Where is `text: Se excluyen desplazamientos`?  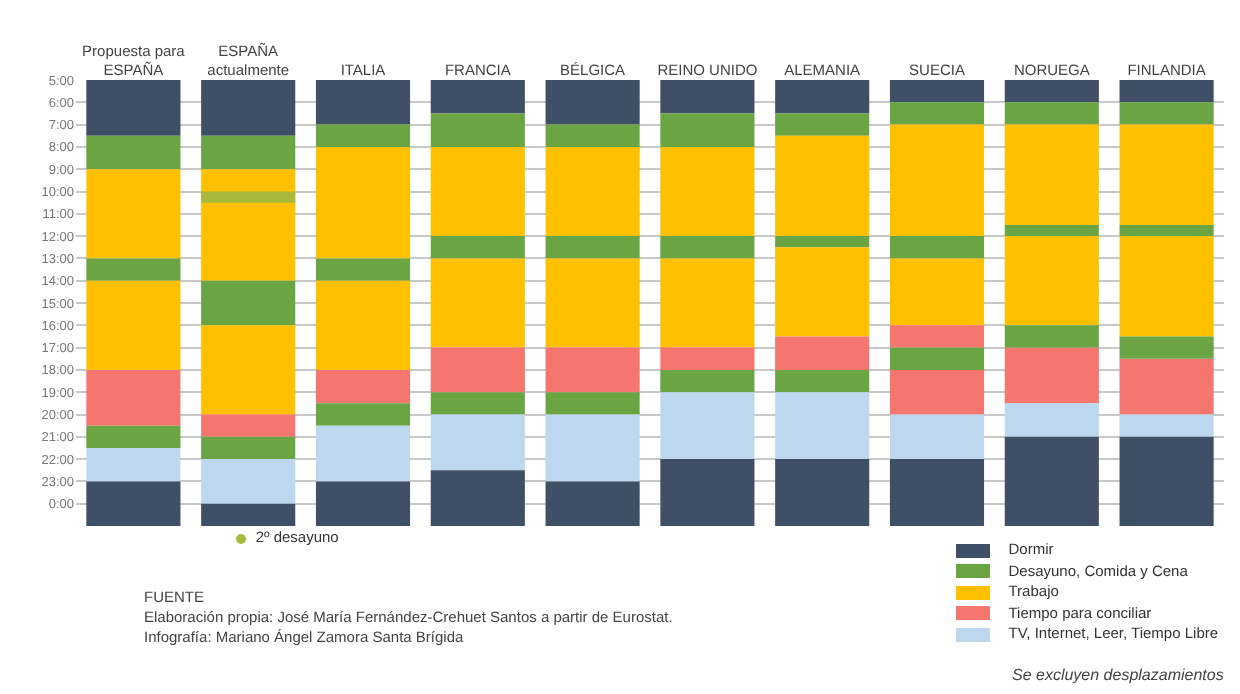 text: Se excluyen desplazamientos is located at coordinates (1118, 675).